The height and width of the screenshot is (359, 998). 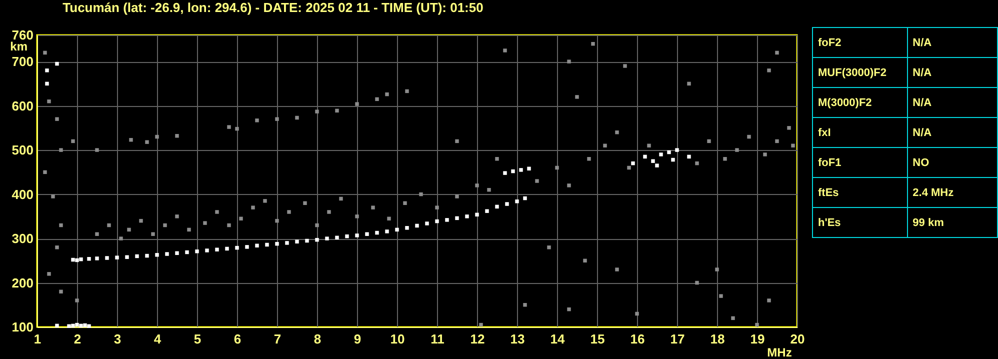 What do you see at coordinates (597, 339) in the screenshot?
I see `x-tick-label: 15` at bounding box center [597, 339].